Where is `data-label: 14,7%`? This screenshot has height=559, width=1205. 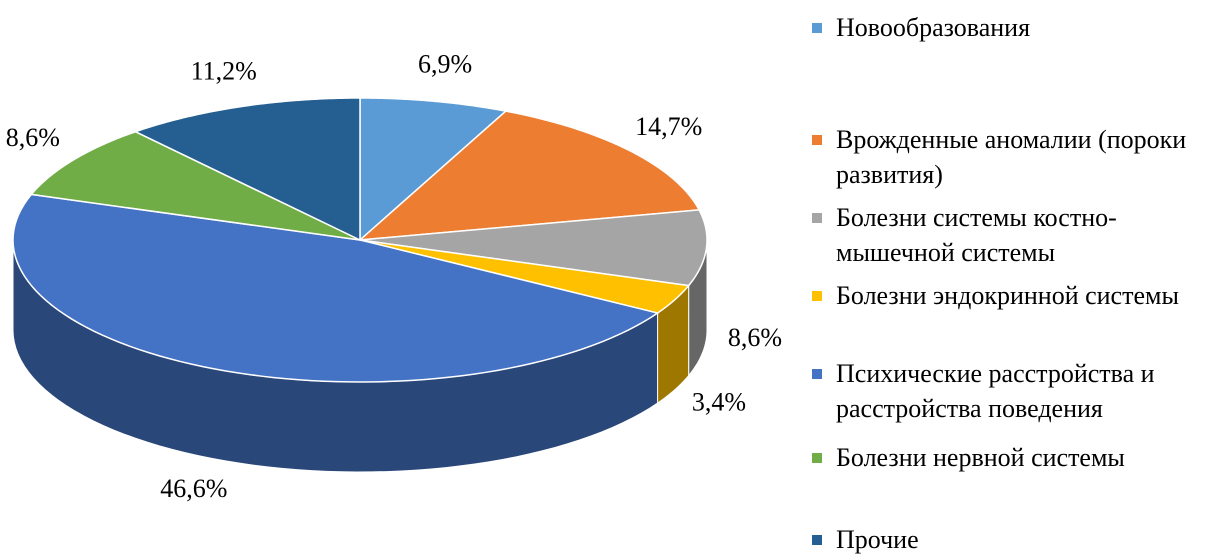 data-label: 14,7% is located at coordinates (668, 126).